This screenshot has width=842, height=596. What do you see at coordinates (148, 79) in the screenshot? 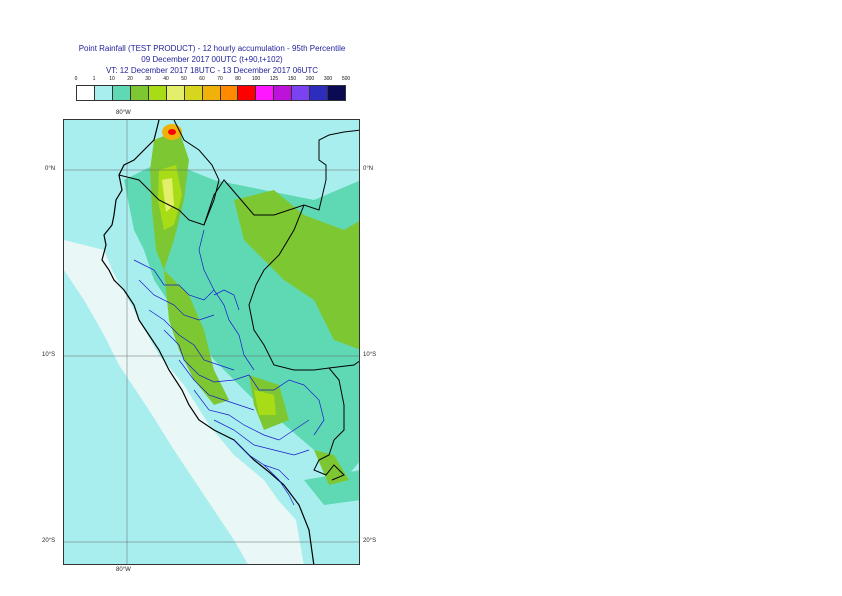
I see `legend-label: 30` at bounding box center [148, 79].